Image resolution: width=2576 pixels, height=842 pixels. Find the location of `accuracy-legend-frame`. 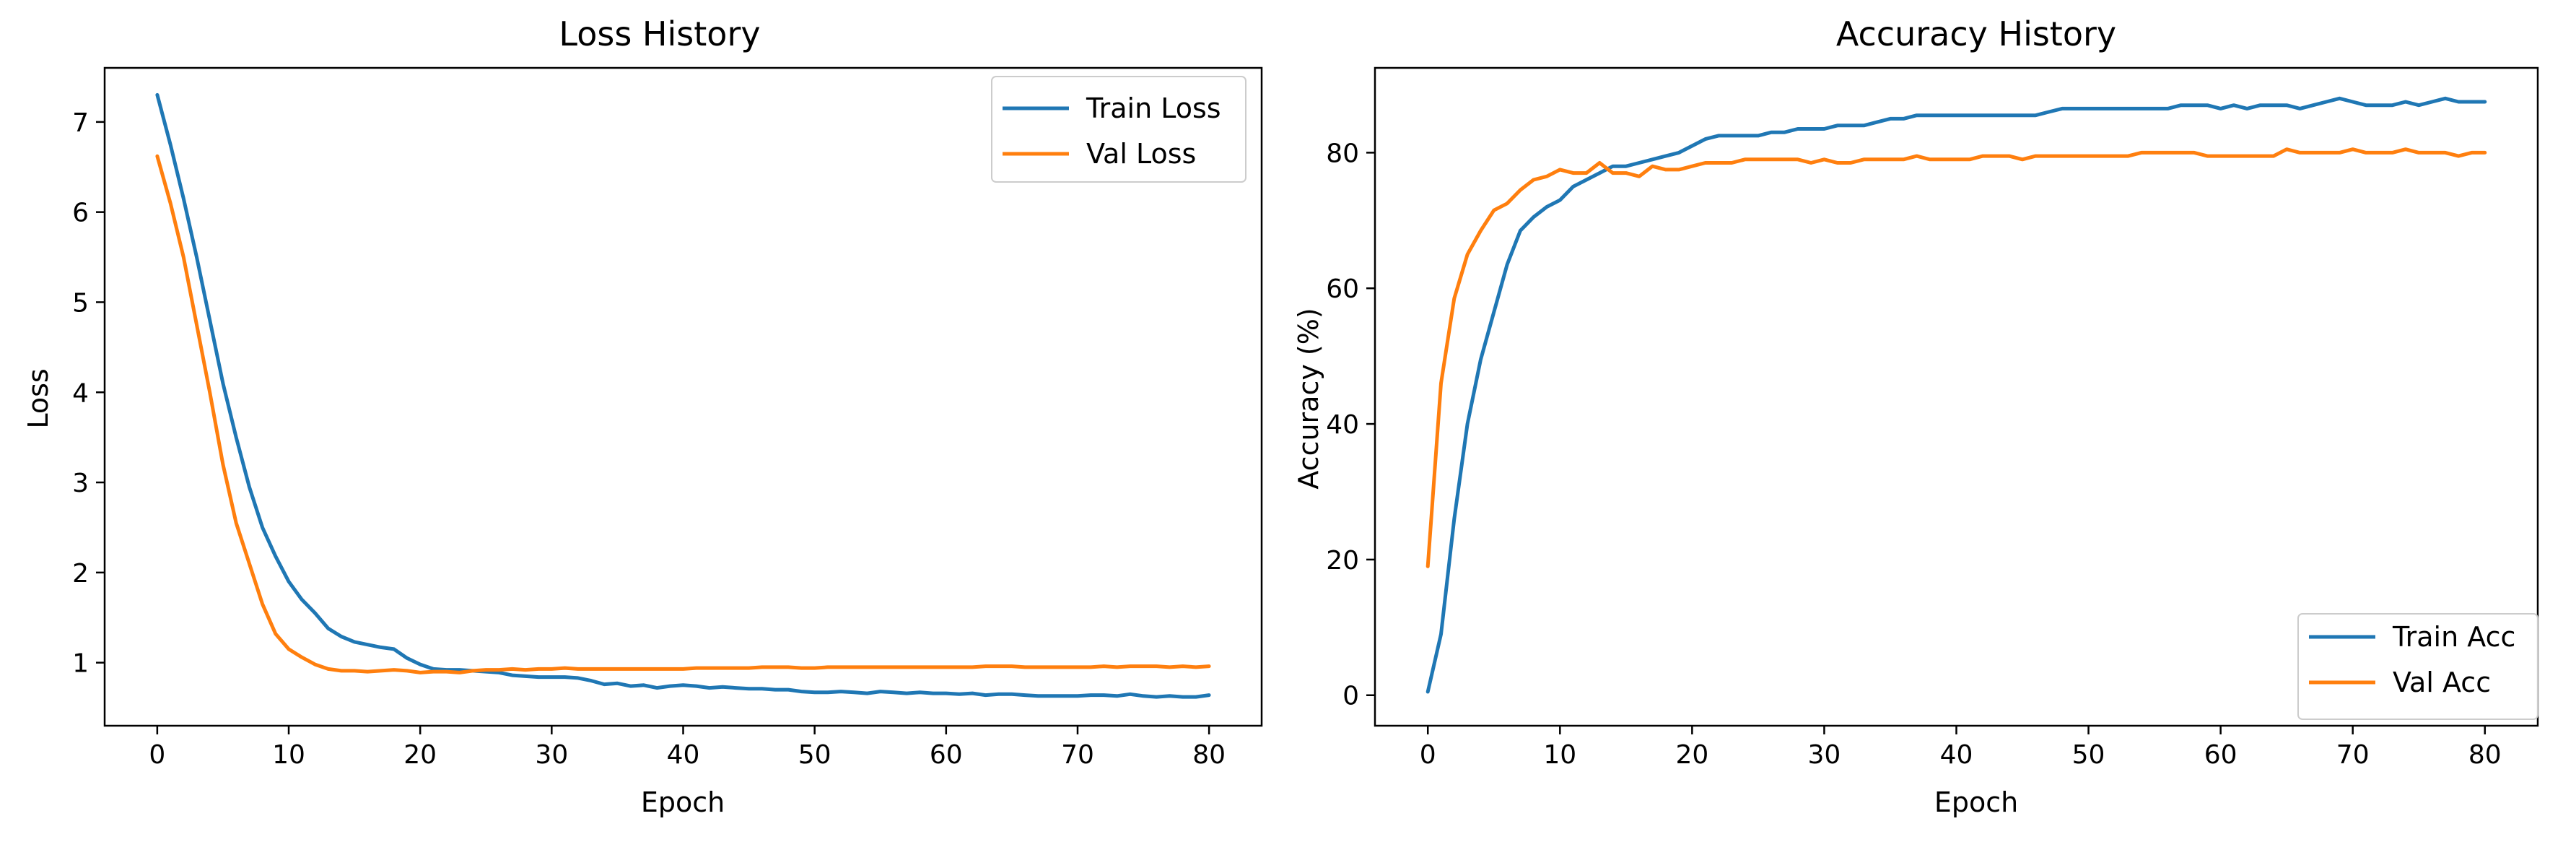

accuracy-legend-frame is located at coordinates (2417, 666).